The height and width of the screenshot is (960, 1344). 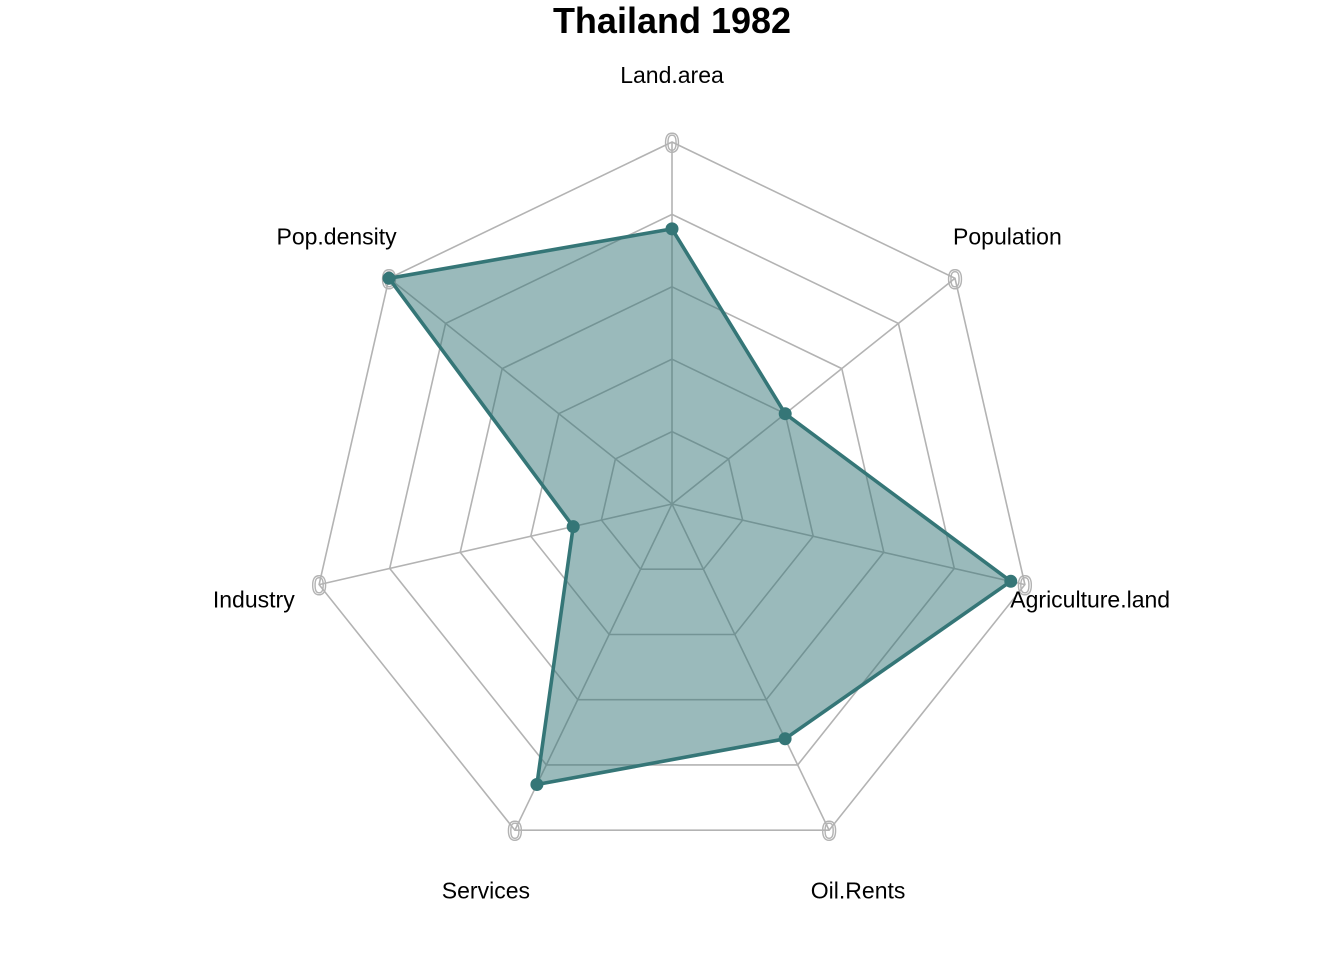 What do you see at coordinates (858, 891) in the screenshot?
I see `axis-label: Oil.Rents` at bounding box center [858, 891].